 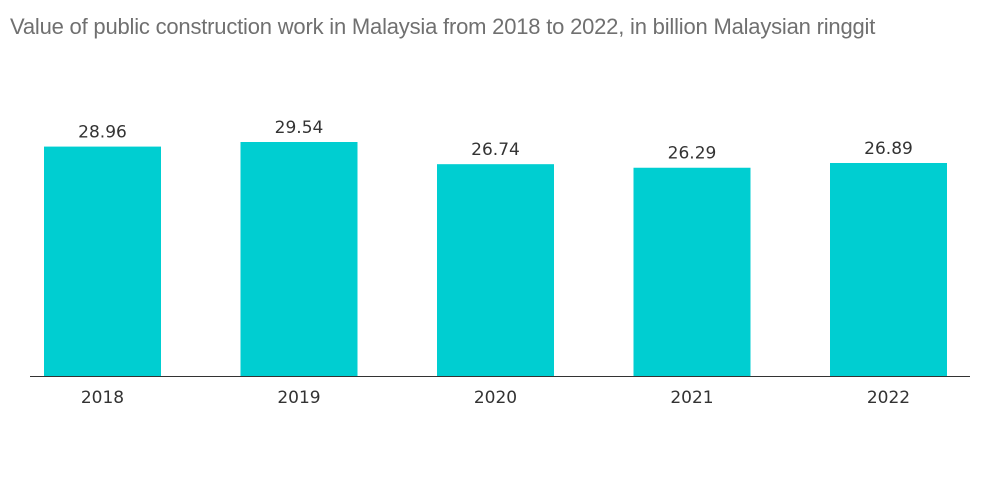 I want to click on value-label-2018: 28.96, so click(x=102, y=133).